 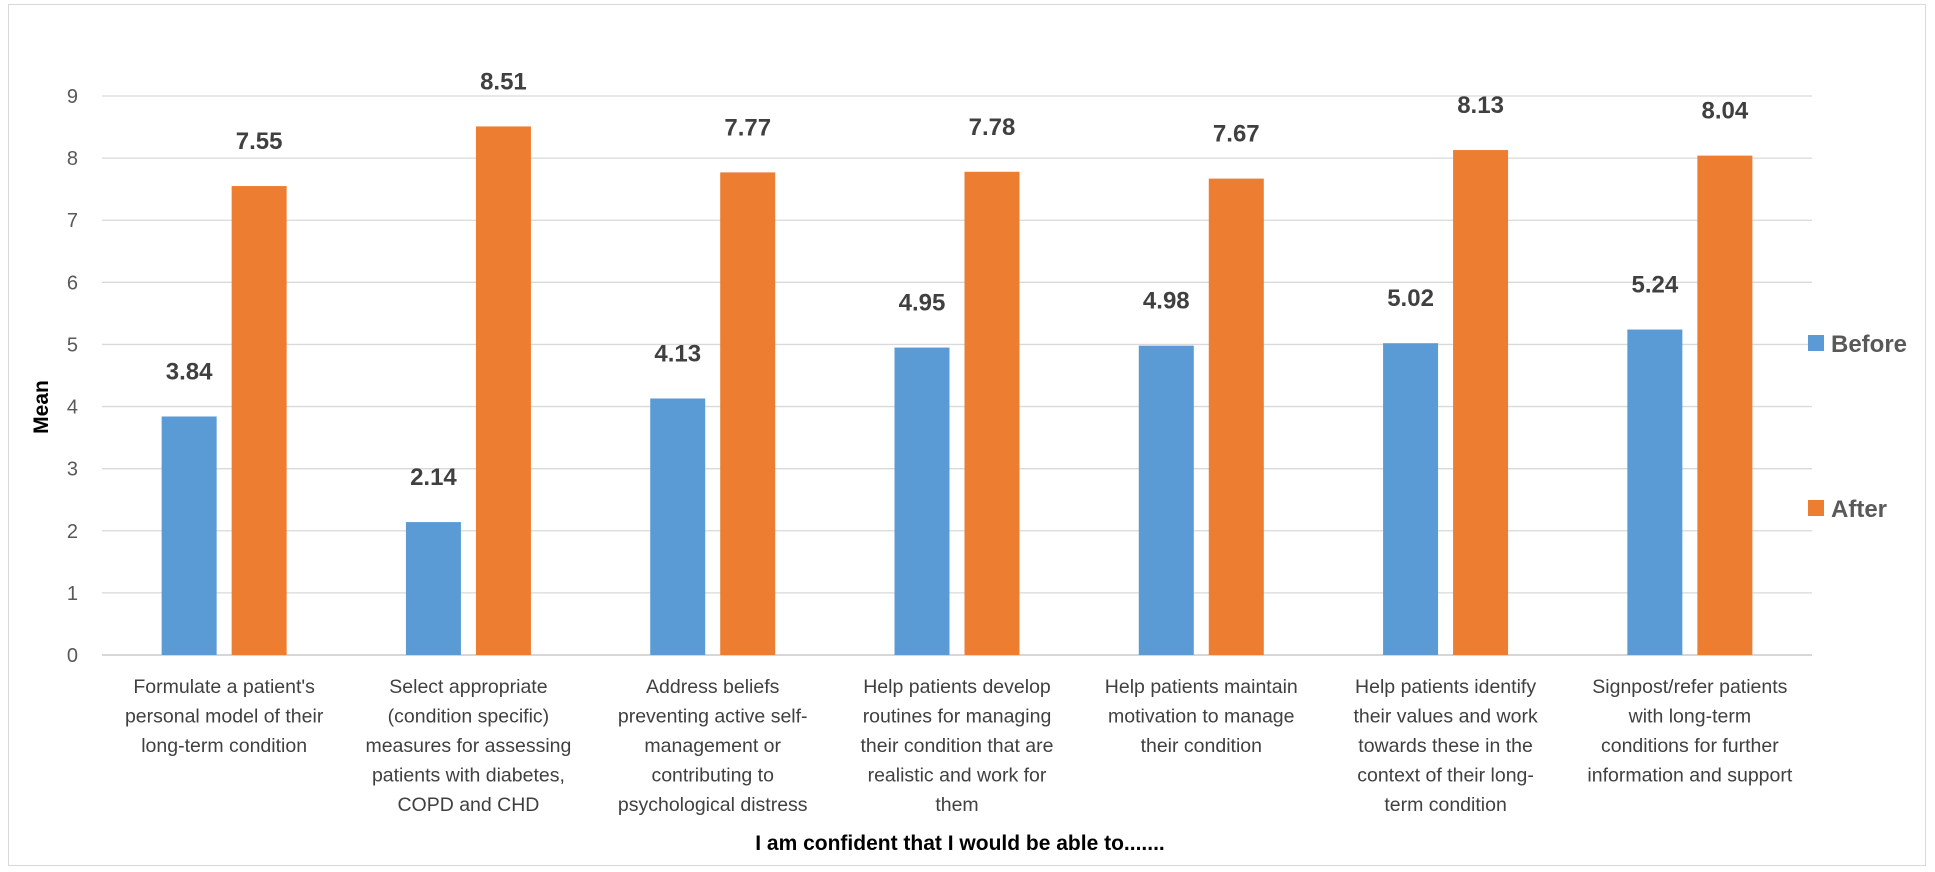 I want to click on category-label-line: Address beliefs, so click(x=713, y=687).